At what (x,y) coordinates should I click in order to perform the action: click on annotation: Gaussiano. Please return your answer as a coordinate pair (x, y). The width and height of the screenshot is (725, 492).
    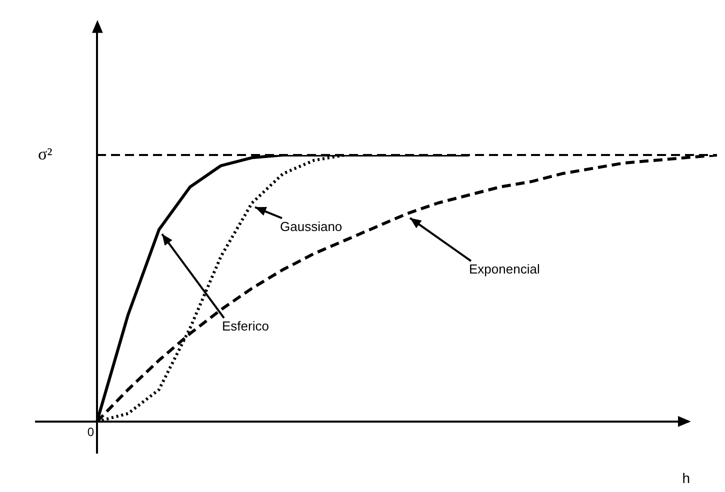
    Looking at the image, I should click on (311, 226).